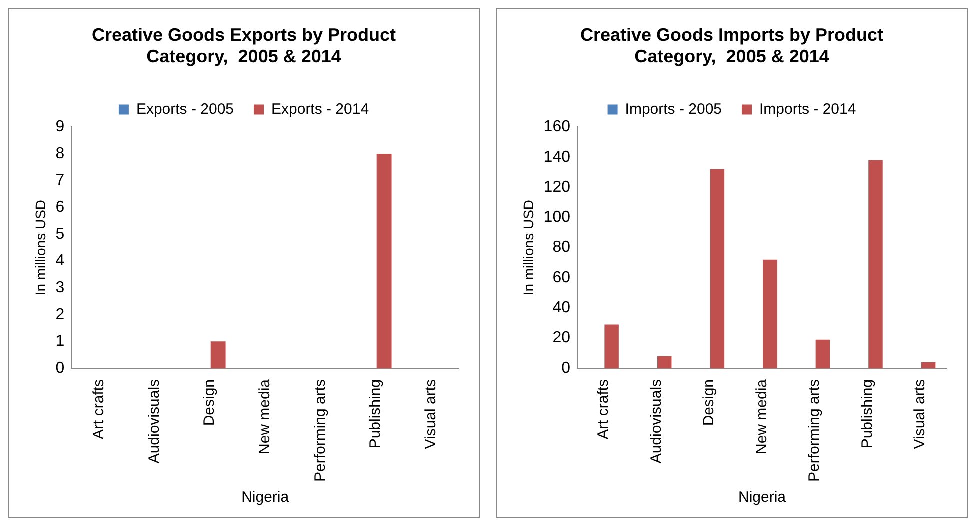  What do you see at coordinates (60, 153) in the screenshot?
I see `y-tick-label: 8` at bounding box center [60, 153].